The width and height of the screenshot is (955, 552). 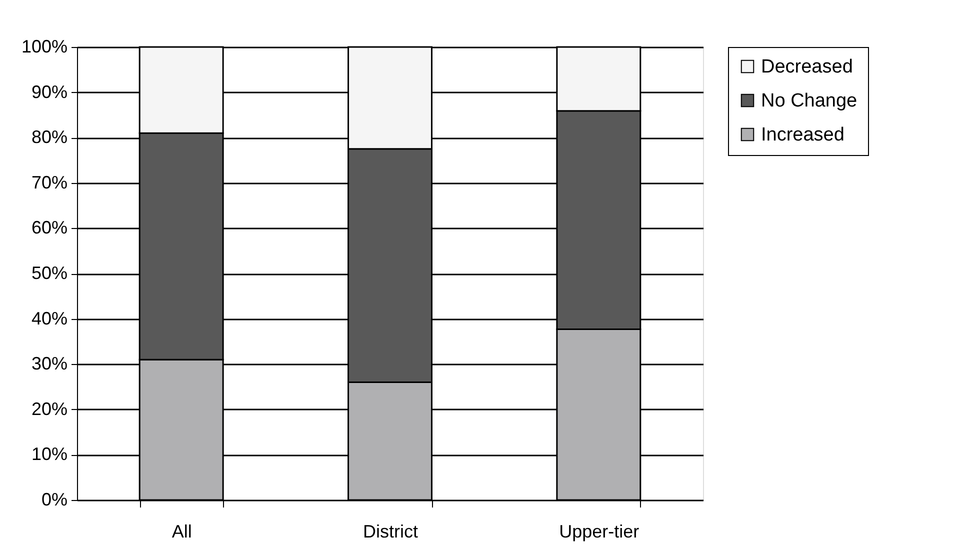 What do you see at coordinates (809, 101) in the screenshot?
I see `legend-label: No Change` at bounding box center [809, 101].